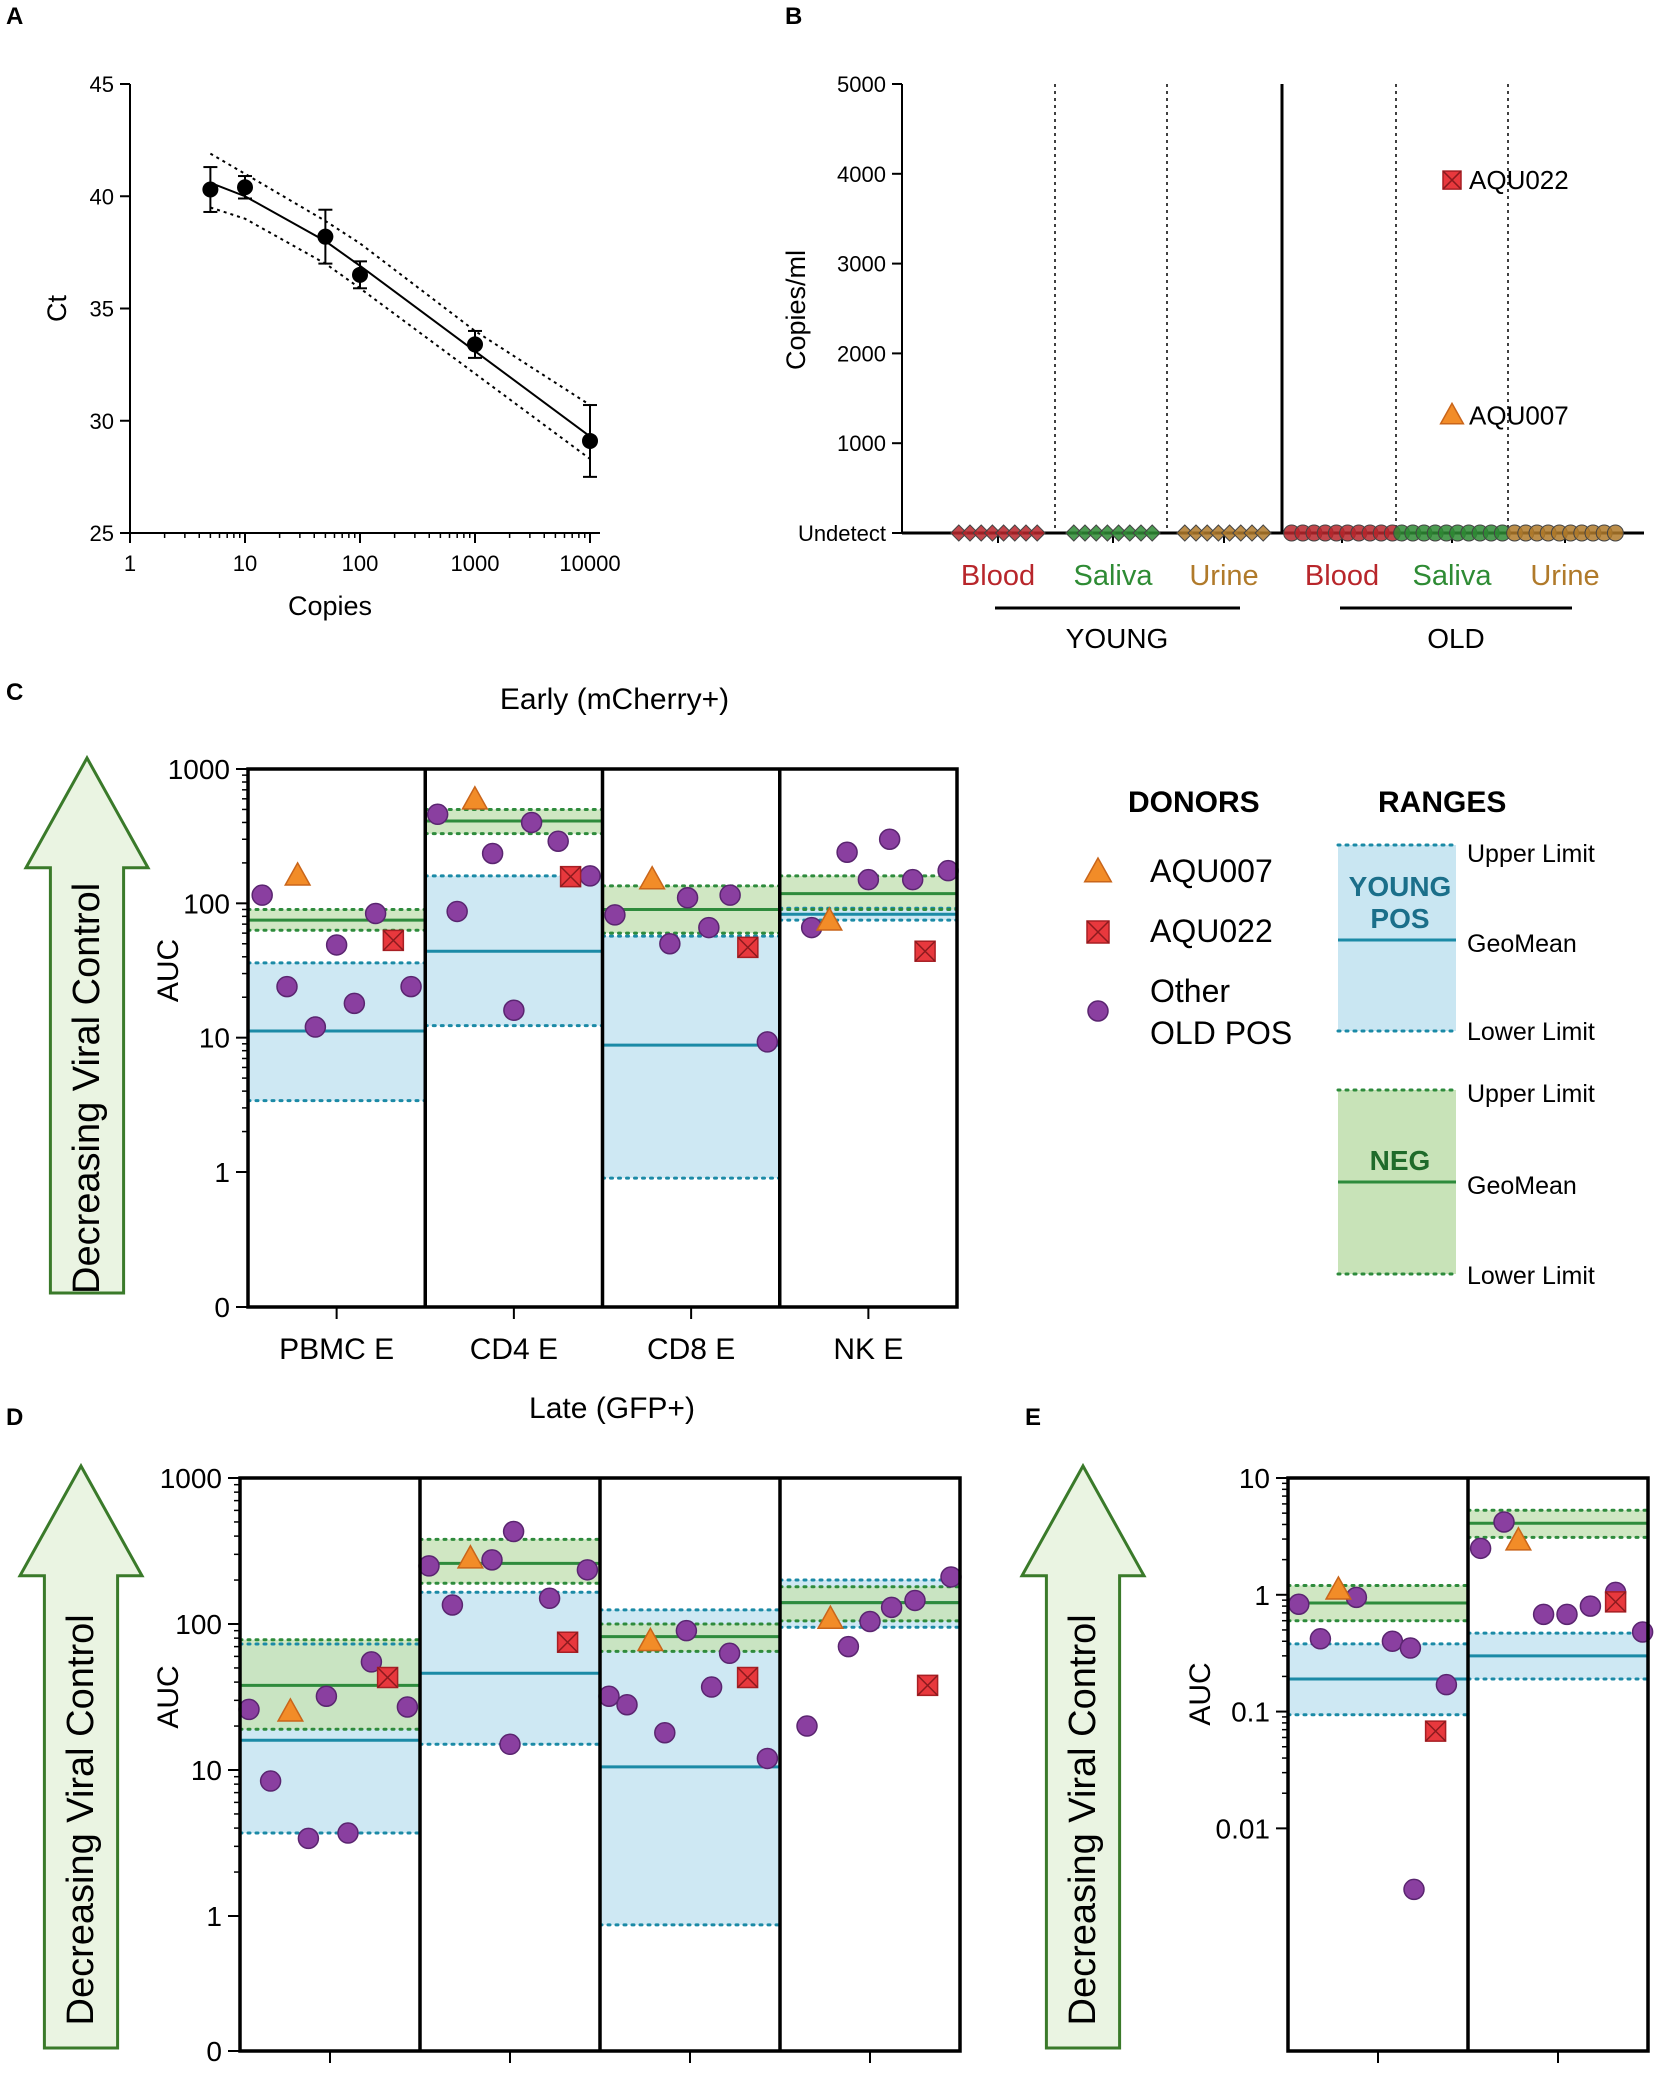 The width and height of the screenshot is (1654, 2074). Describe the element at coordinates (1190, 991) in the screenshot. I see `legend-other-label: Other` at that location.